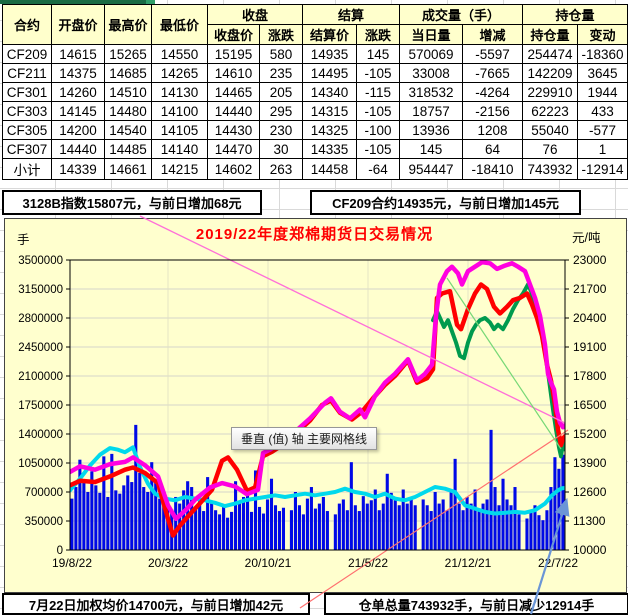 The image size is (628, 615). What do you see at coordinates (602, 34) in the screenshot?
I see `column-subheader: 变动` at bounding box center [602, 34].